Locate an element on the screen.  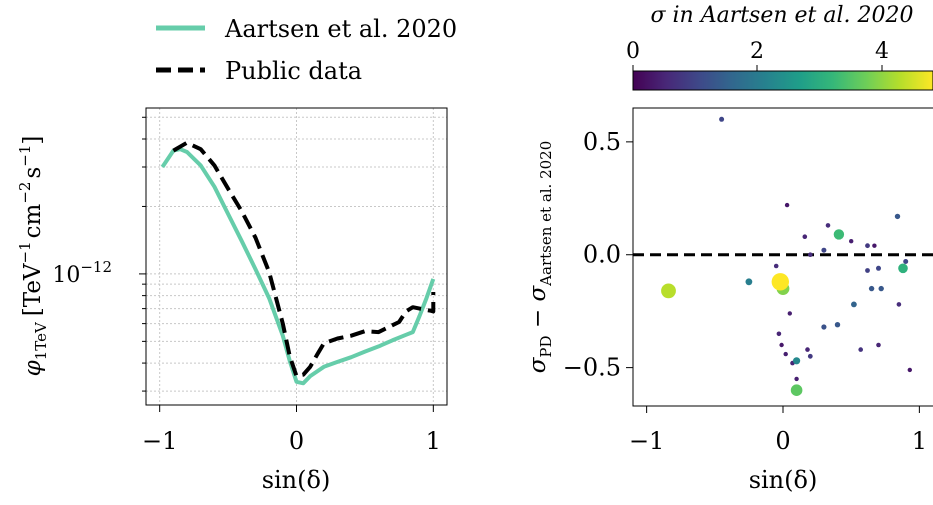
right-xtick-label: 1 is located at coordinates (919, 441).